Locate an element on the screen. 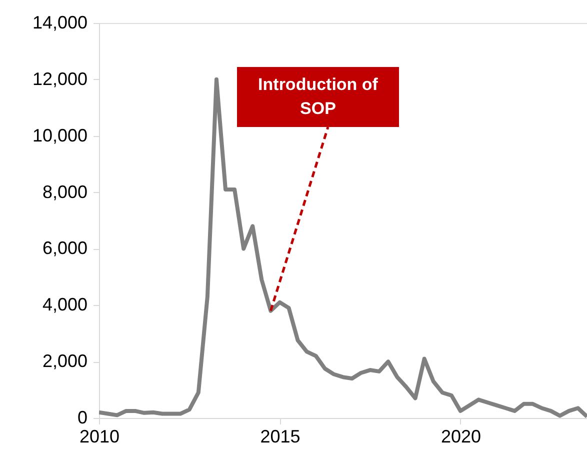  y-tick-label: 4,000 is located at coordinates (65, 304).